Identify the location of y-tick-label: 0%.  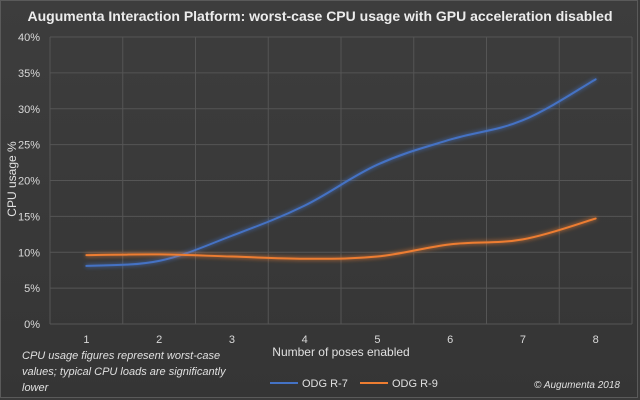
(32, 325).